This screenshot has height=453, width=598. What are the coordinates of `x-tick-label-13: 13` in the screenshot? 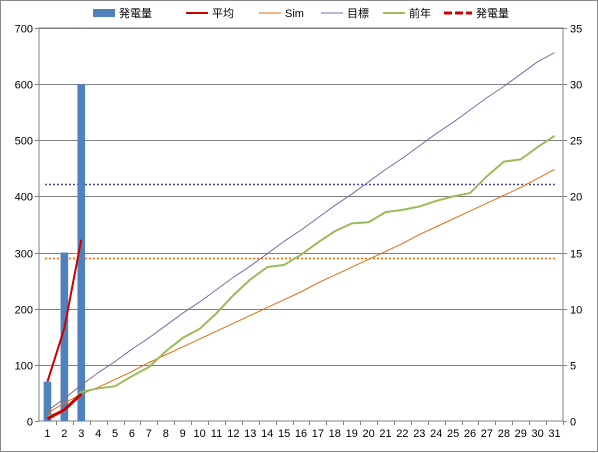 It's located at (250, 434).